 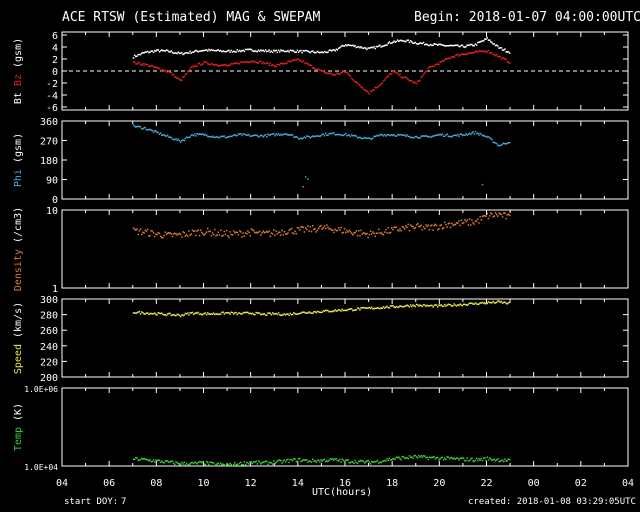 What do you see at coordinates (345, 483) in the screenshot?
I see `x-tick-label: 16` at bounding box center [345, 483].